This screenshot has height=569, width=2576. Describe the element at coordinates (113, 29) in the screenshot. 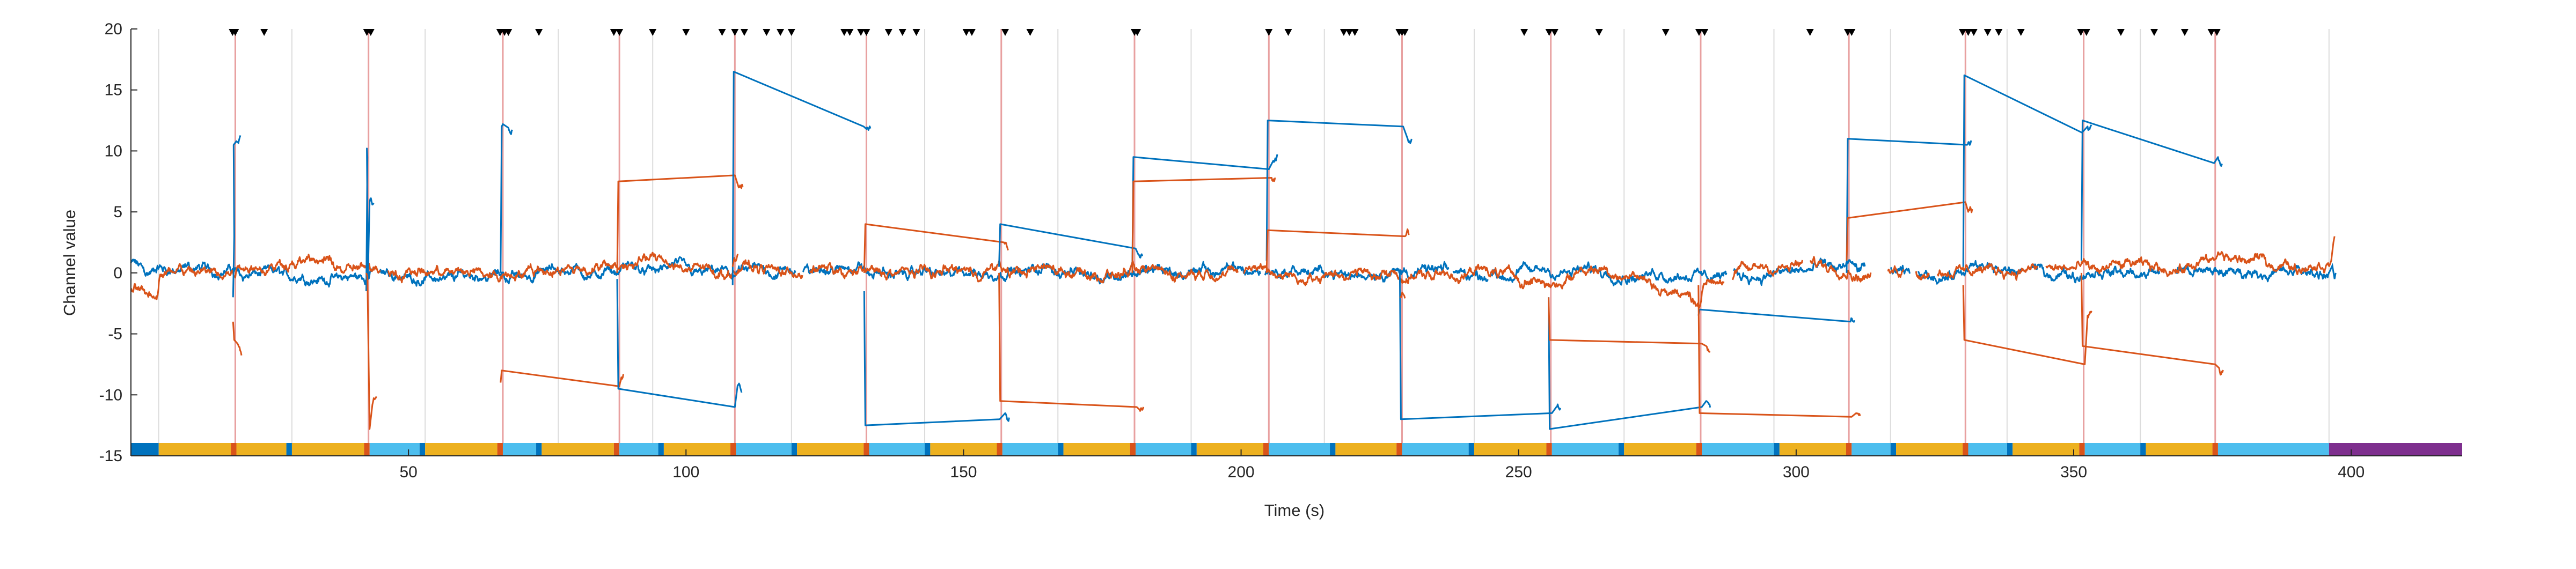

I see `y-tick-label: 20` at that location.